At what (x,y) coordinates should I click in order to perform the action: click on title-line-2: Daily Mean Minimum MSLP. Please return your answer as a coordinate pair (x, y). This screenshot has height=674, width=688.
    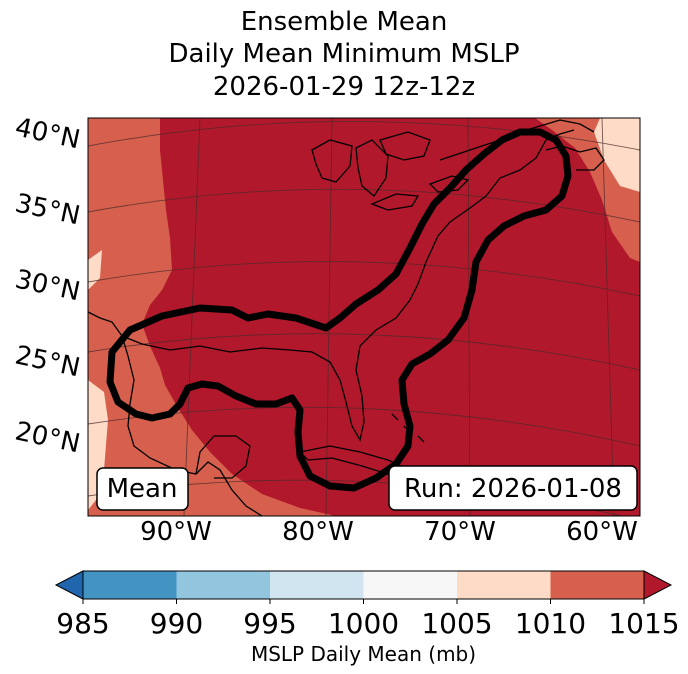
    Looking at the image, I should click on (344, 54).